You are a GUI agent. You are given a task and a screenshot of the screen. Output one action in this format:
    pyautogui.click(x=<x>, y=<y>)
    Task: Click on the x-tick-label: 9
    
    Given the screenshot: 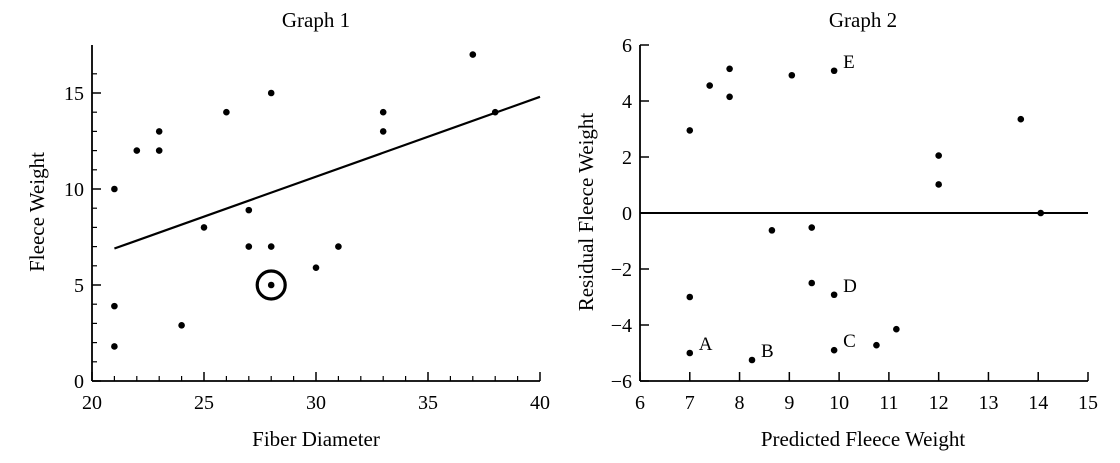 What is the action you would take?
    pyautogui.click(x=789, y=403)
    